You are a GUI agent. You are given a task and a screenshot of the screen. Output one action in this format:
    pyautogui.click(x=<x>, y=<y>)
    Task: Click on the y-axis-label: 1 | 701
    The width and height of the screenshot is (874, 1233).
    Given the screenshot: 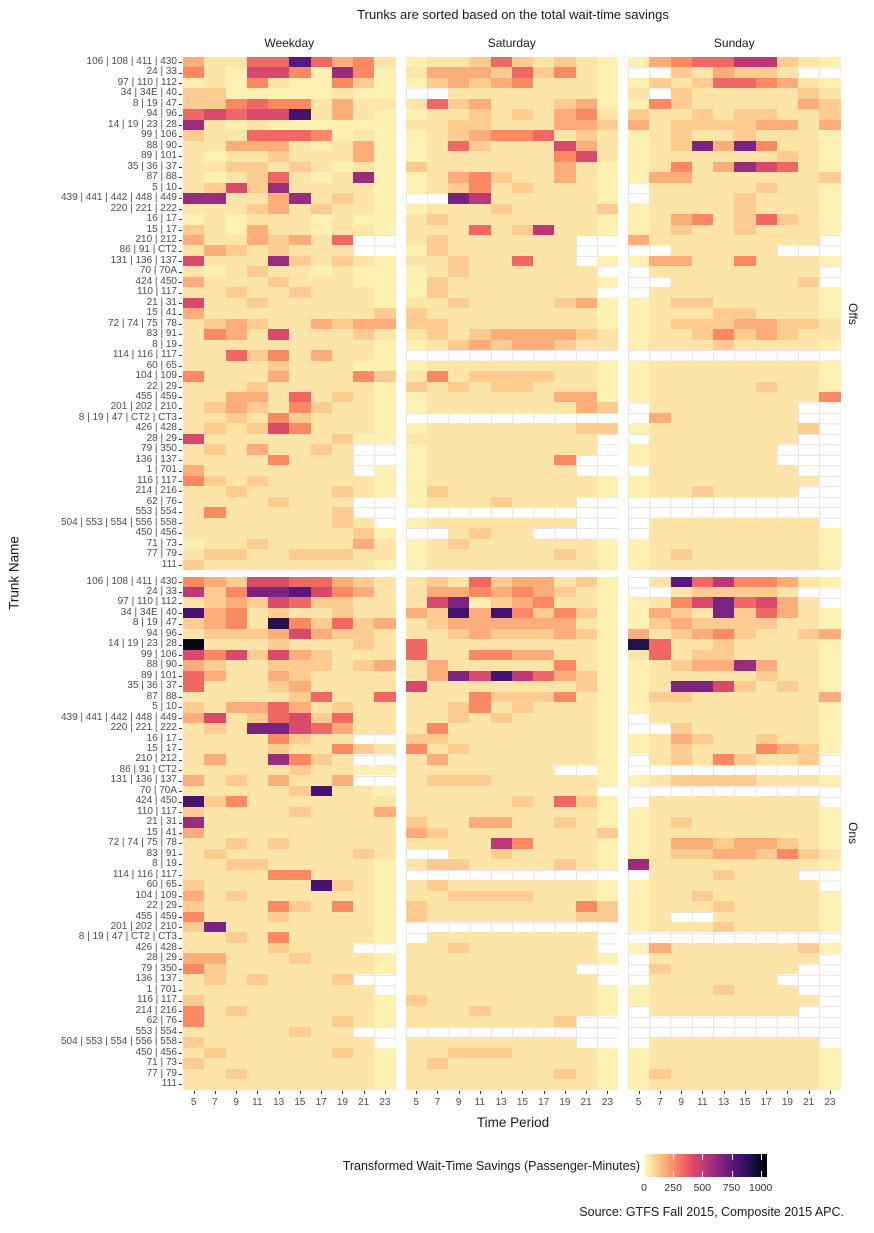 What is the action you would take?
    pyautogui.click(x=161, y=989)
    